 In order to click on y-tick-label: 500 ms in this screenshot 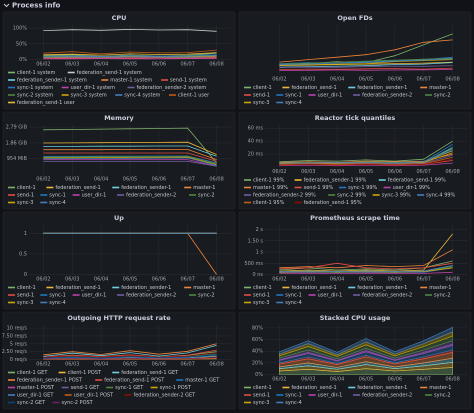, I will do `click(253, 264)`.